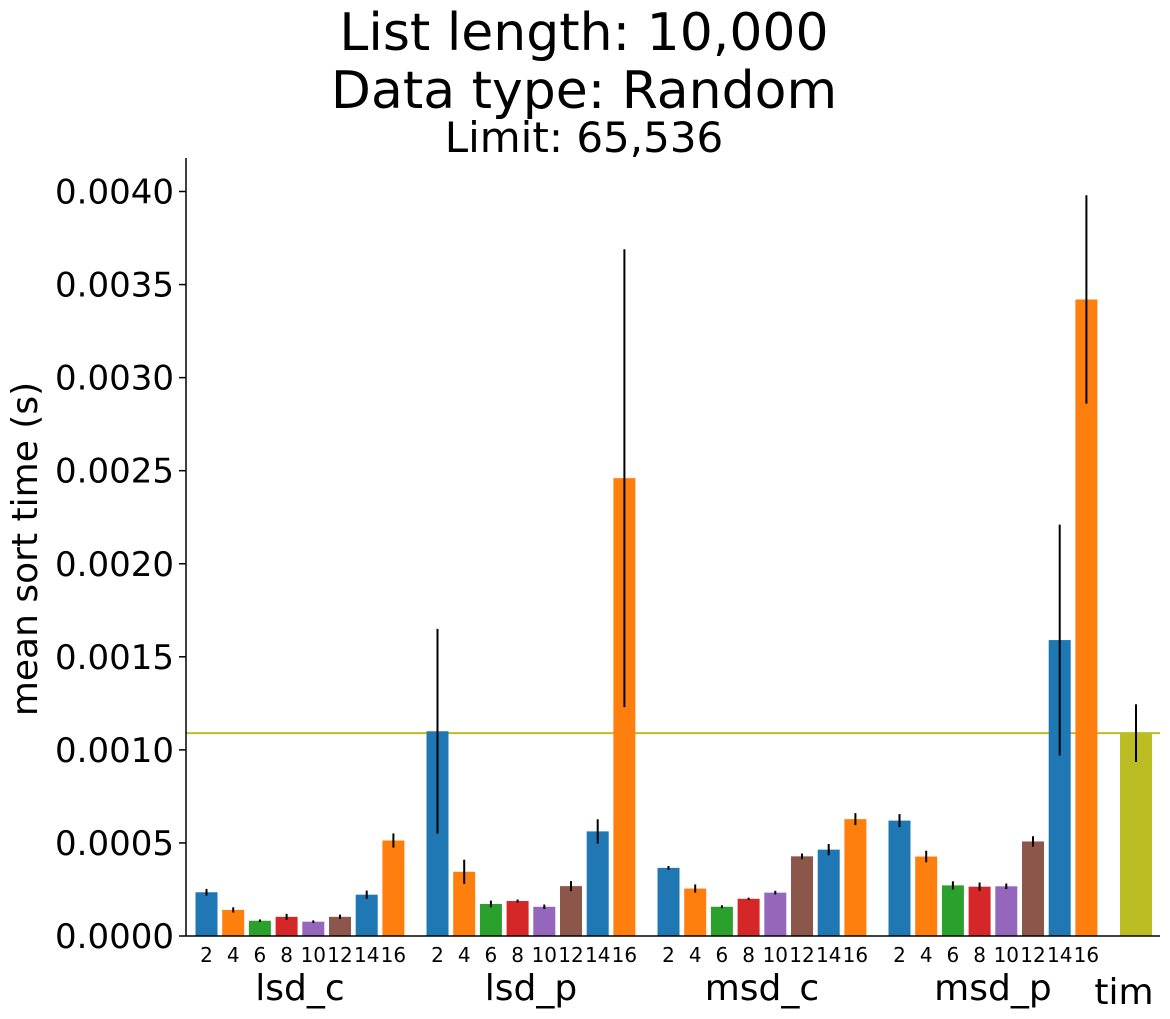 Image resolution: width=1170 pixels, height=1019 pixels. What do you see at coordinates (114, 844) in the screenshot?
I see `y-tick-label-0.0005: 0.0005` at bounding box center [114, 844].